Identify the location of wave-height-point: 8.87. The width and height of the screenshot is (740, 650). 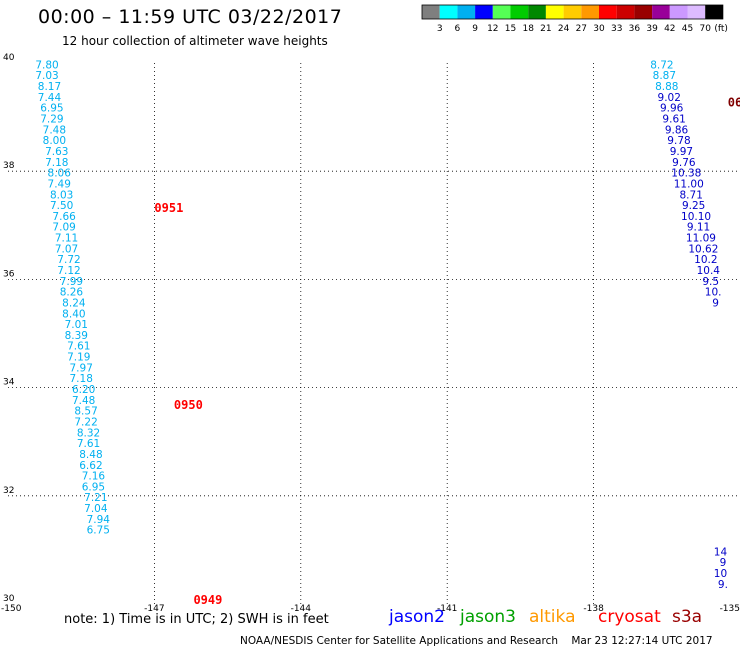
(664, 76).